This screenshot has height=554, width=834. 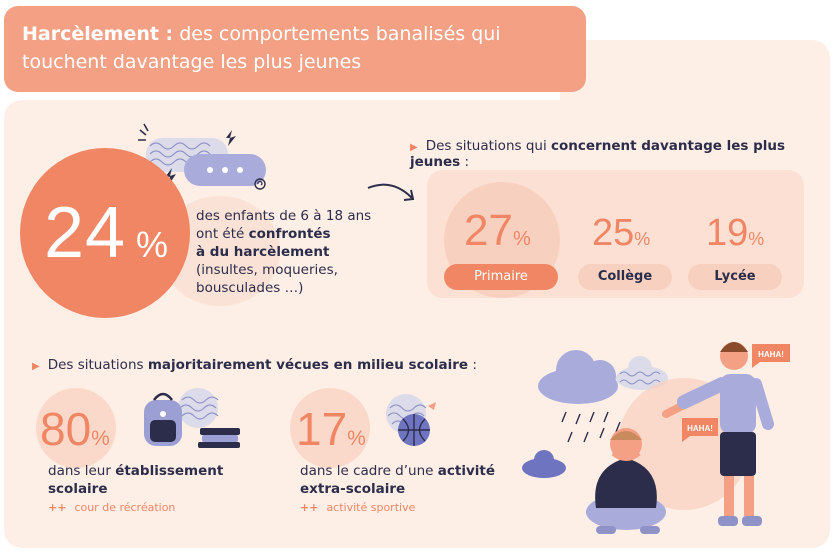 I want to click on levels-heading-post: :, so click(x=465, y=162).